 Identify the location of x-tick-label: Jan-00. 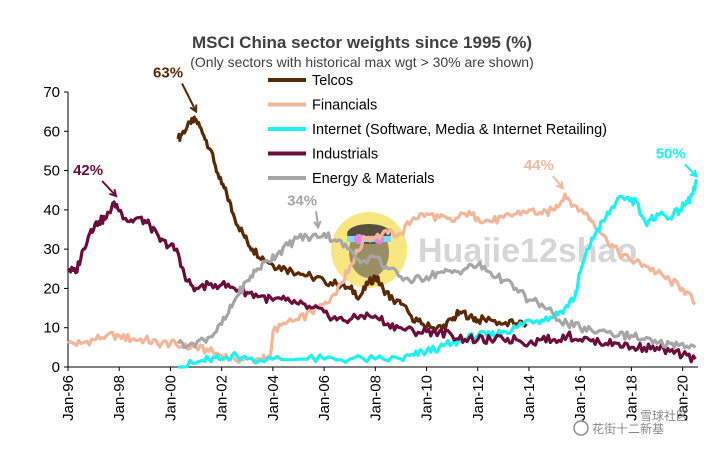
(170, 398).